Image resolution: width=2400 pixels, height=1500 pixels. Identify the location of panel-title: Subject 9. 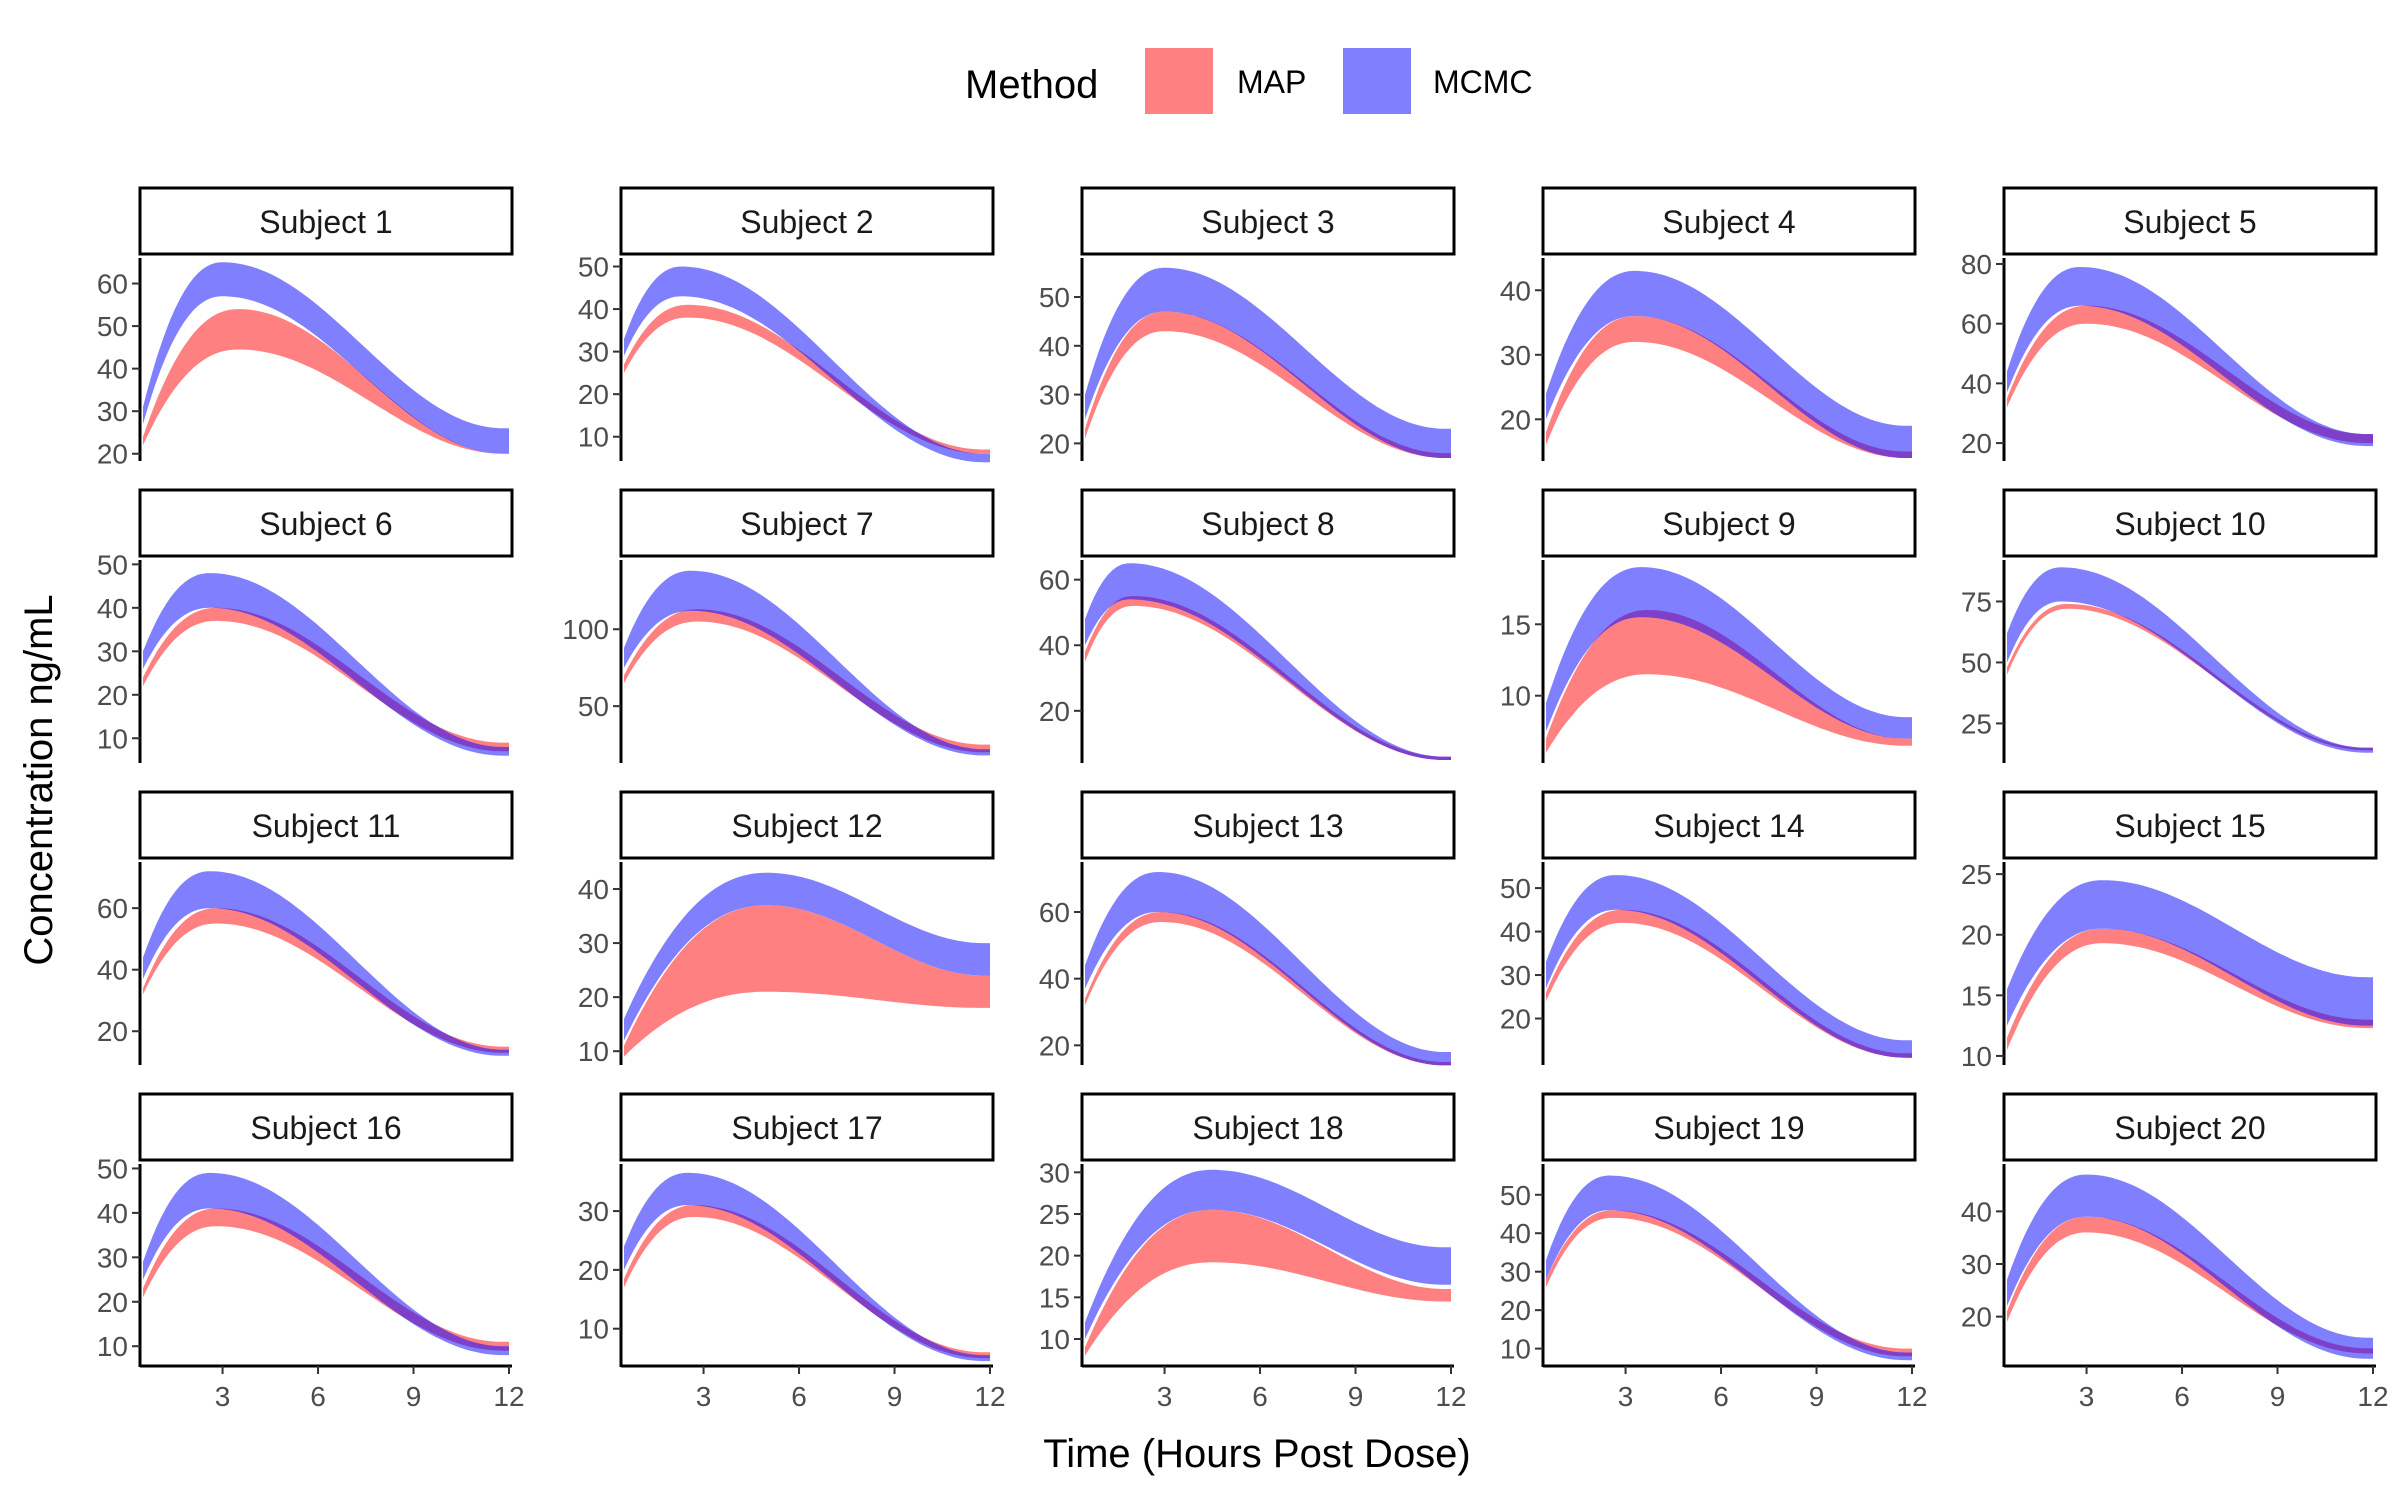
(1728, 524).